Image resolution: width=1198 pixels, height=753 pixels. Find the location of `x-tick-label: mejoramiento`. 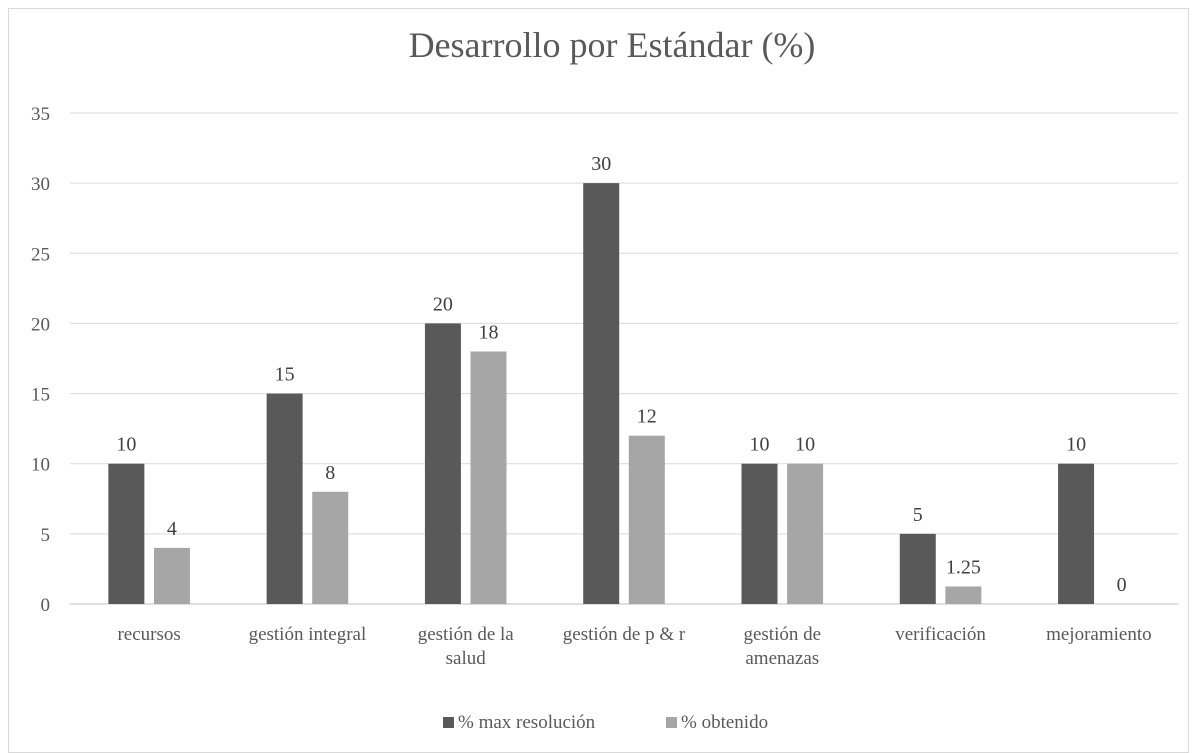

x-tick-label: mejoramiento is located at coordinates (1099, 634).